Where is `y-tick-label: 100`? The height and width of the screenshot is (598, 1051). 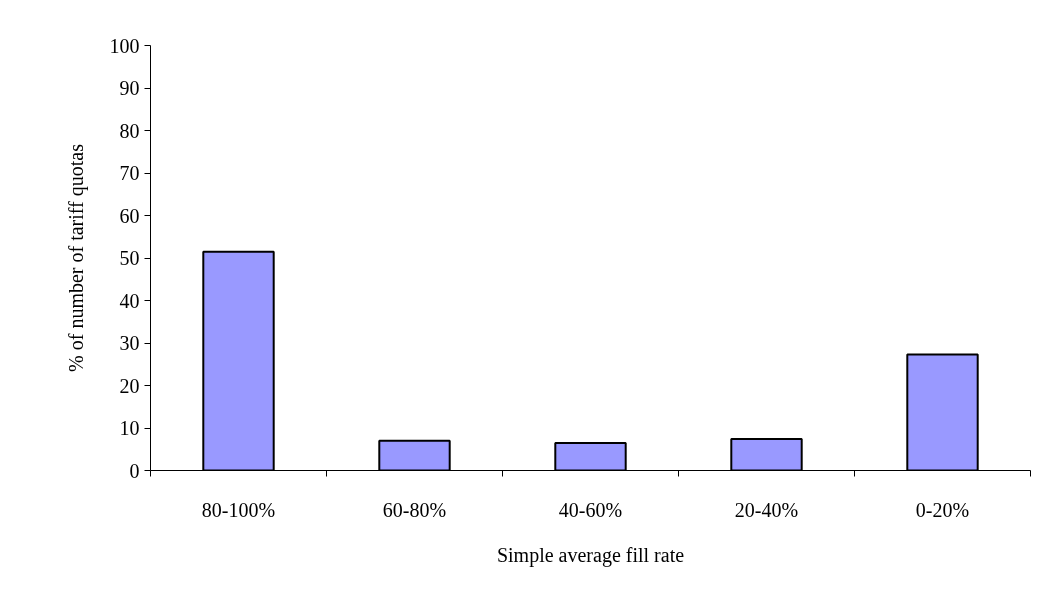 y-tick-label: 100 is located at coordinates (124, 45).